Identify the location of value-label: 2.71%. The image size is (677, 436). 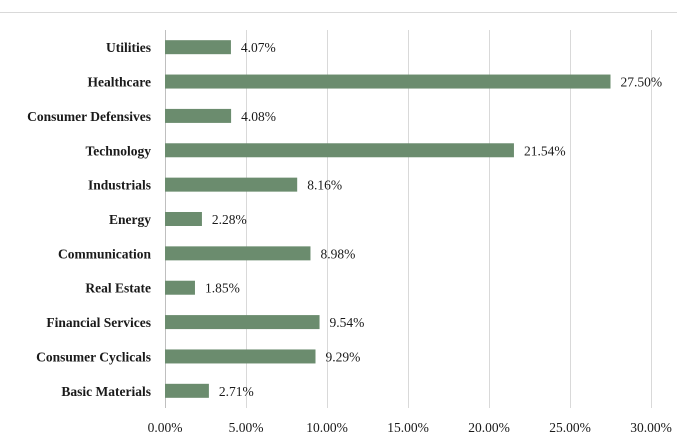
(236, 391).